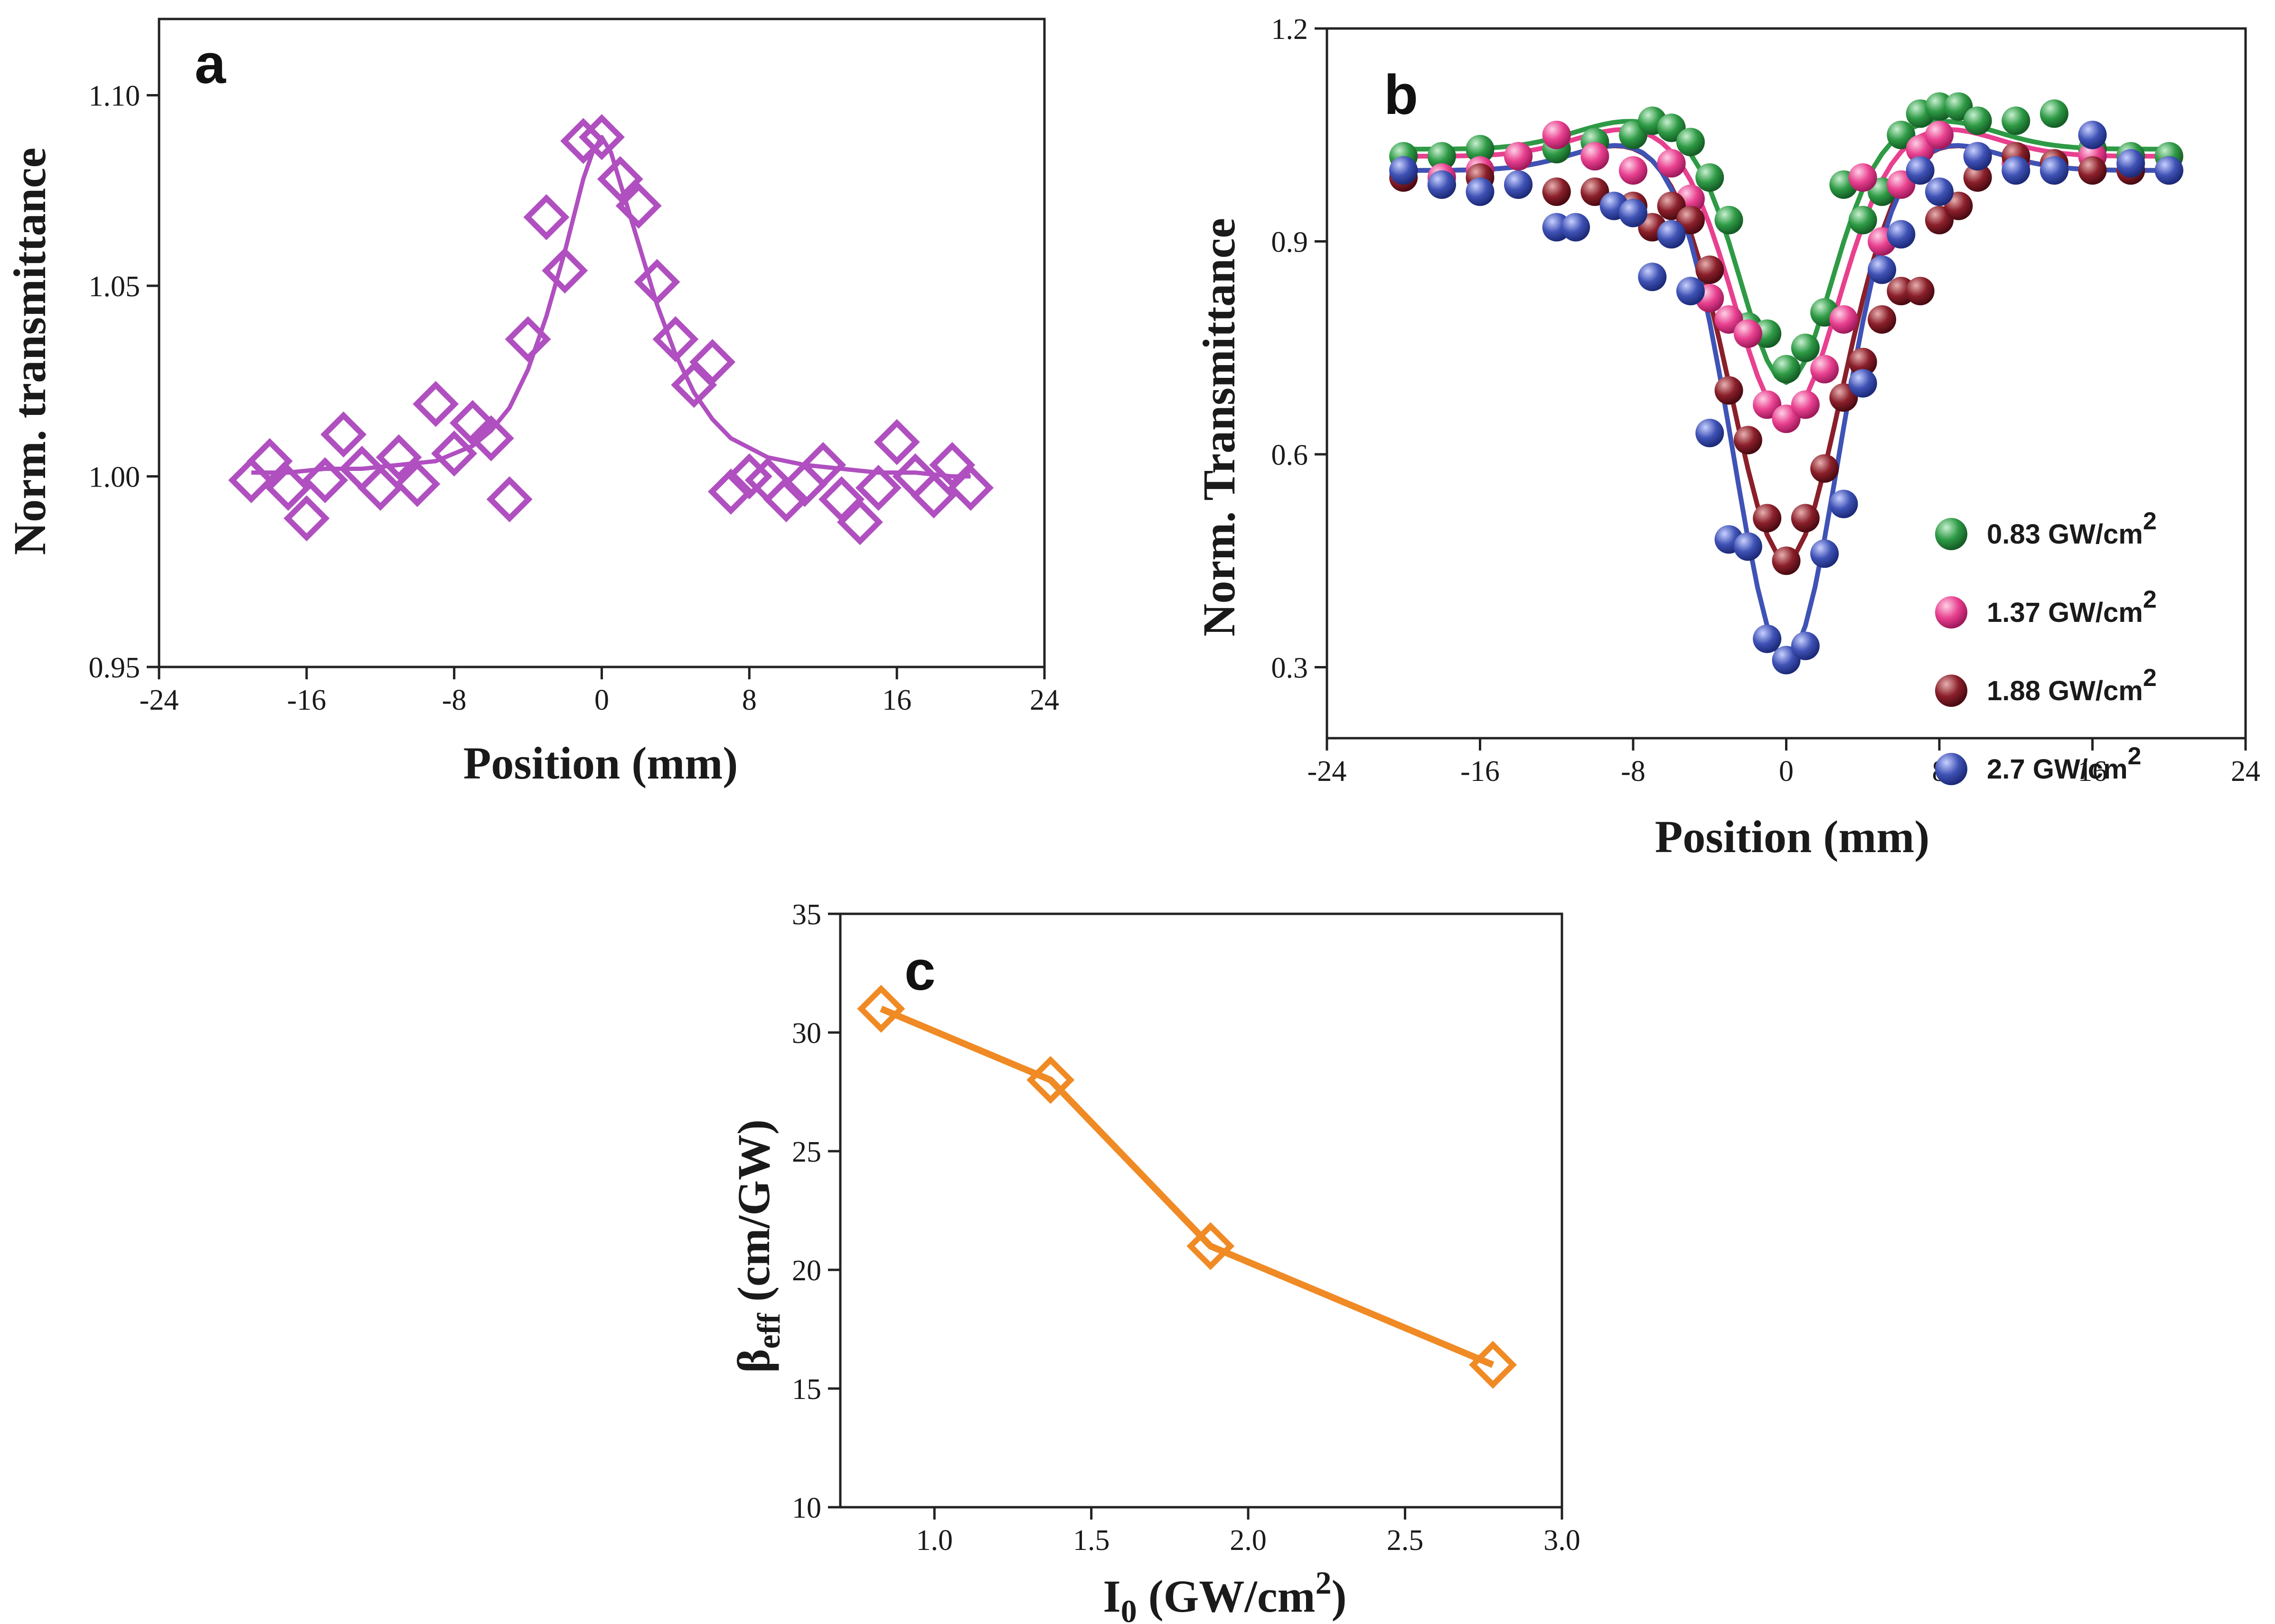 This screenshot has height=1624, width=2275. What do you see at coordinates (1327, 771) in the screenshot?
I see `panel-b-x-tick-label: -24` at bounding box center [1327, 771].